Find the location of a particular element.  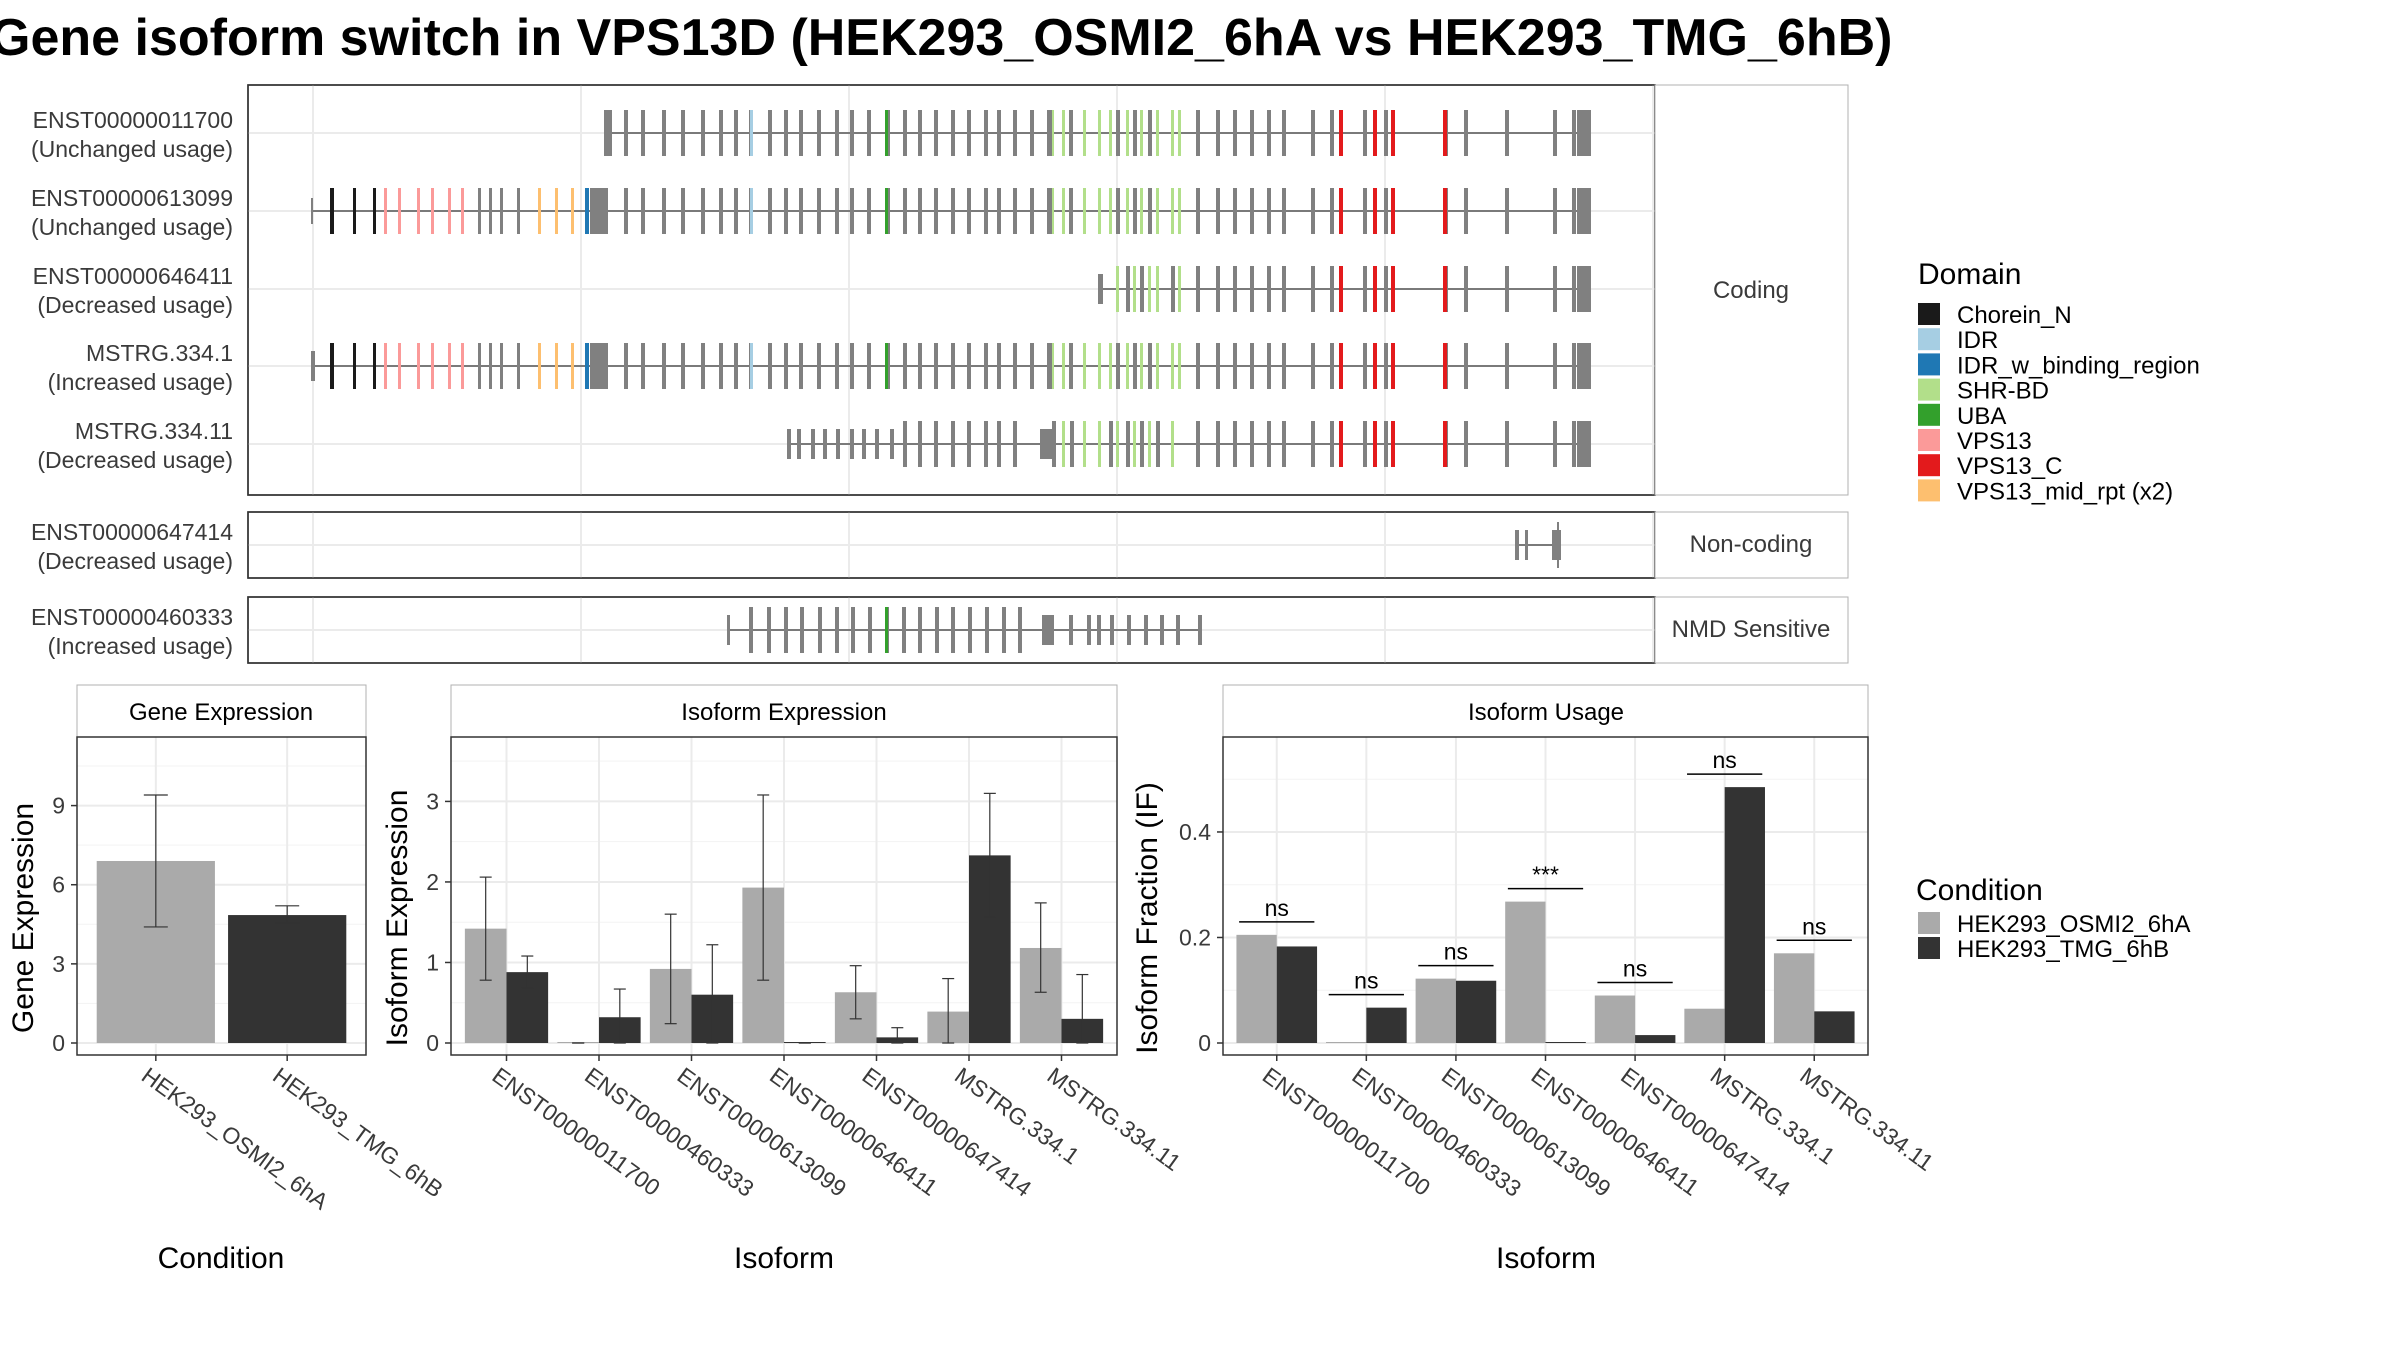

transcript-usage: (Increased usage) is located at coordinates (140, 382).